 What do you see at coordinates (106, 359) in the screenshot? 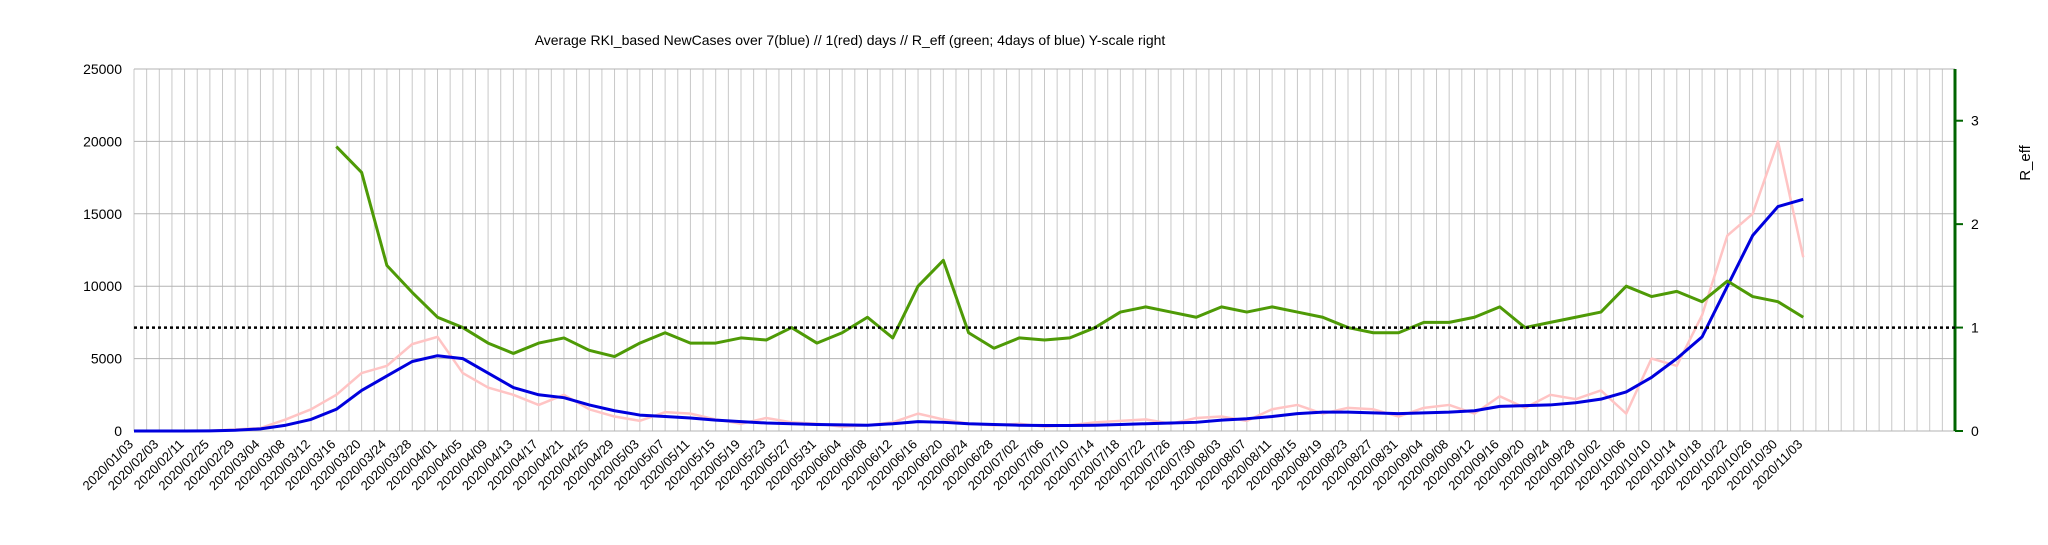
I see `y-tick-label: 5000` at bounding box center [106, 359].